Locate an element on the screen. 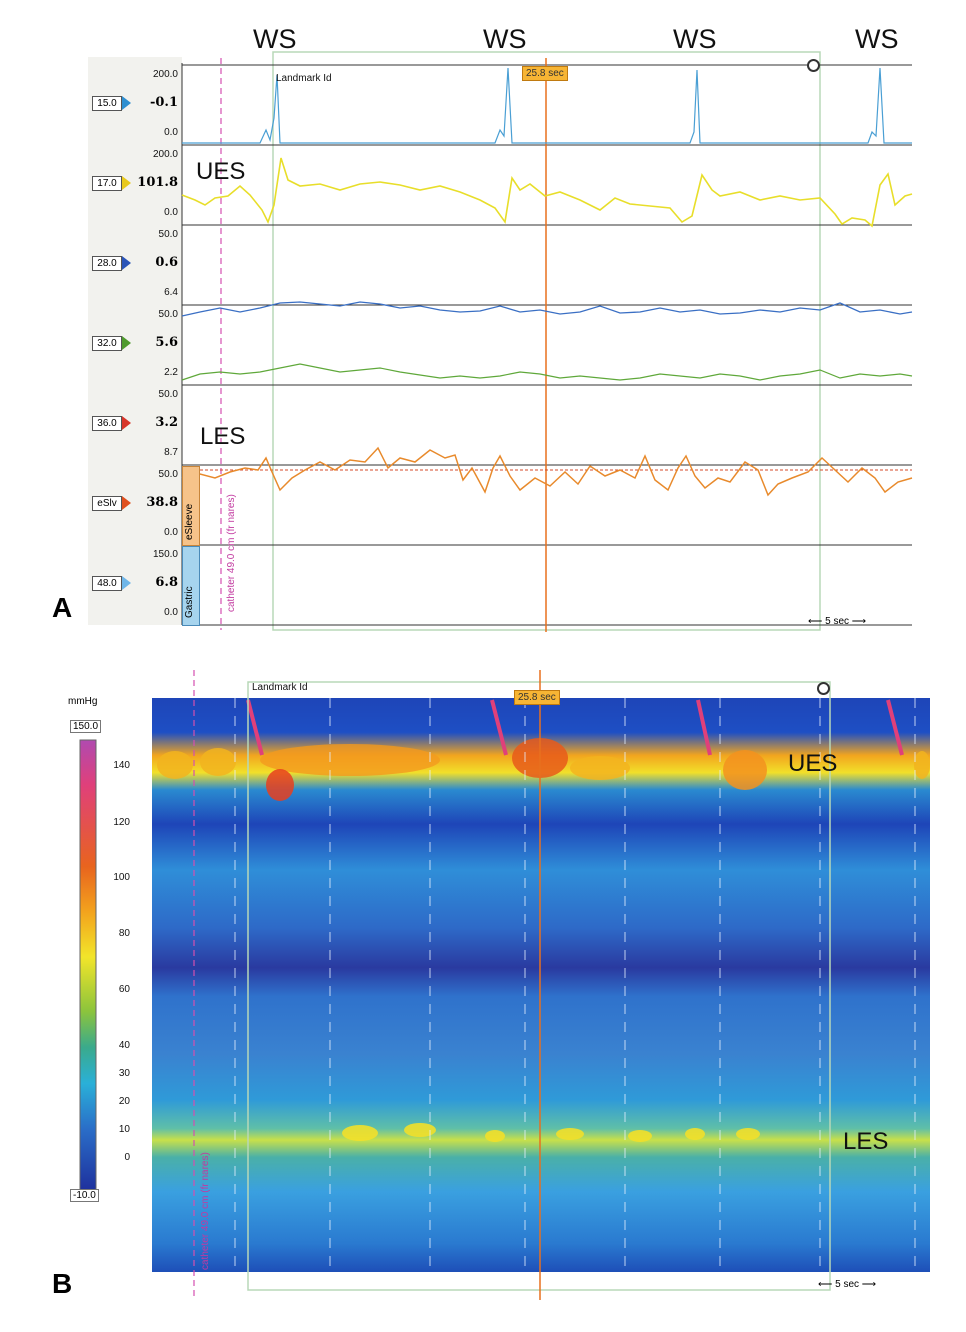 The image size is (966, 1332). esleeve-label: eSleeve is located at coordinates (189, 521).